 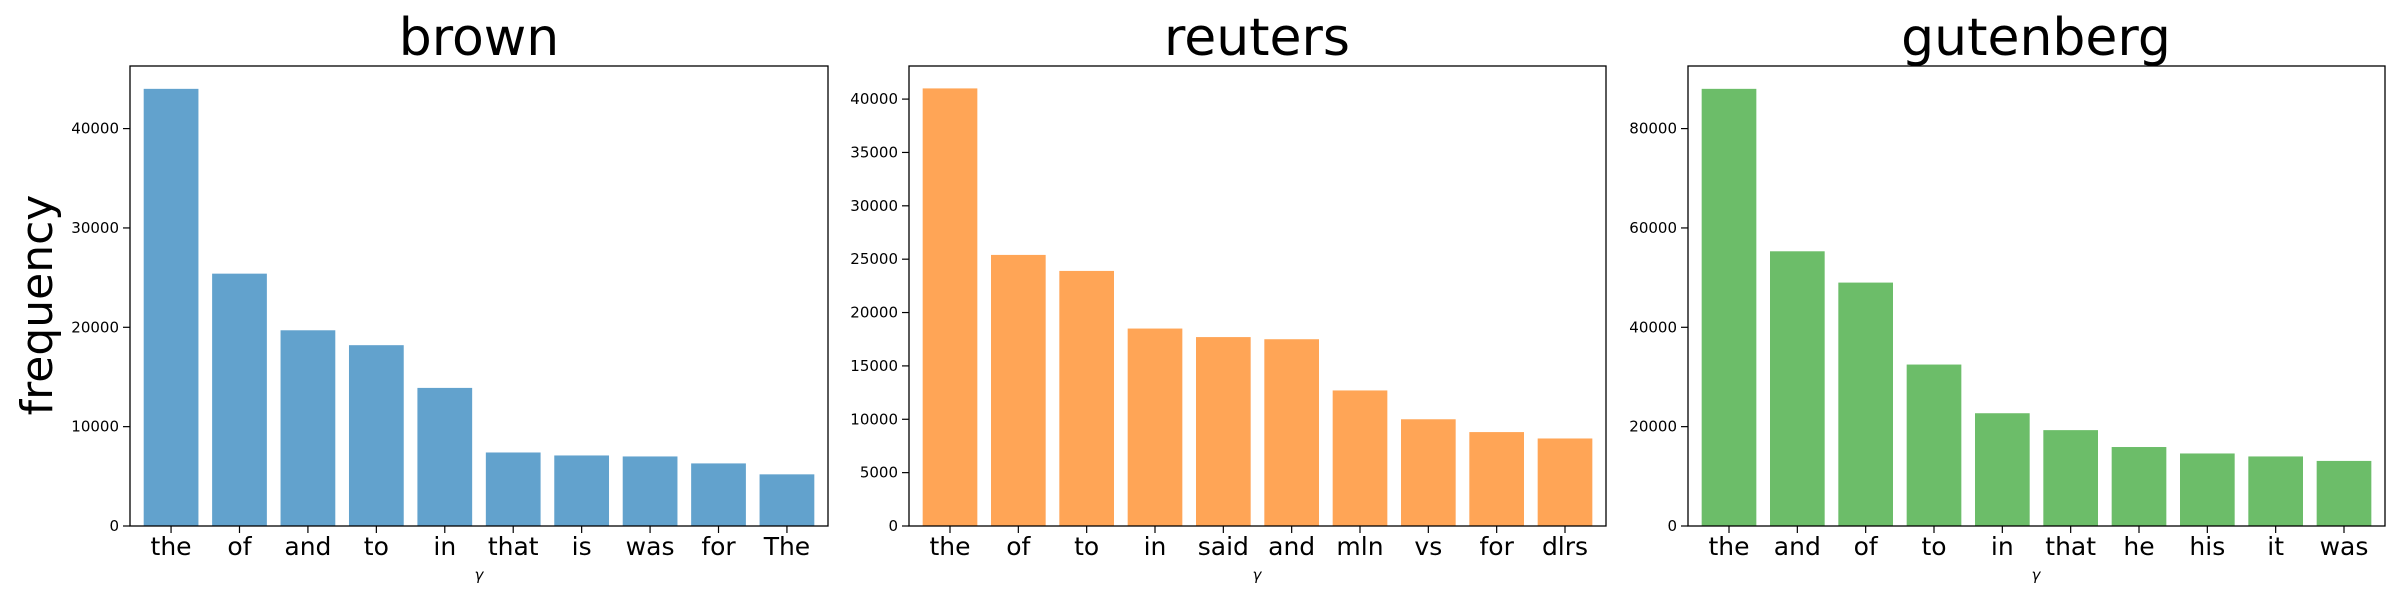 What do you see at coordinates (582, 546) in the screenshot?
I see `x-tick-label: is` at bounding box center [582, 546].